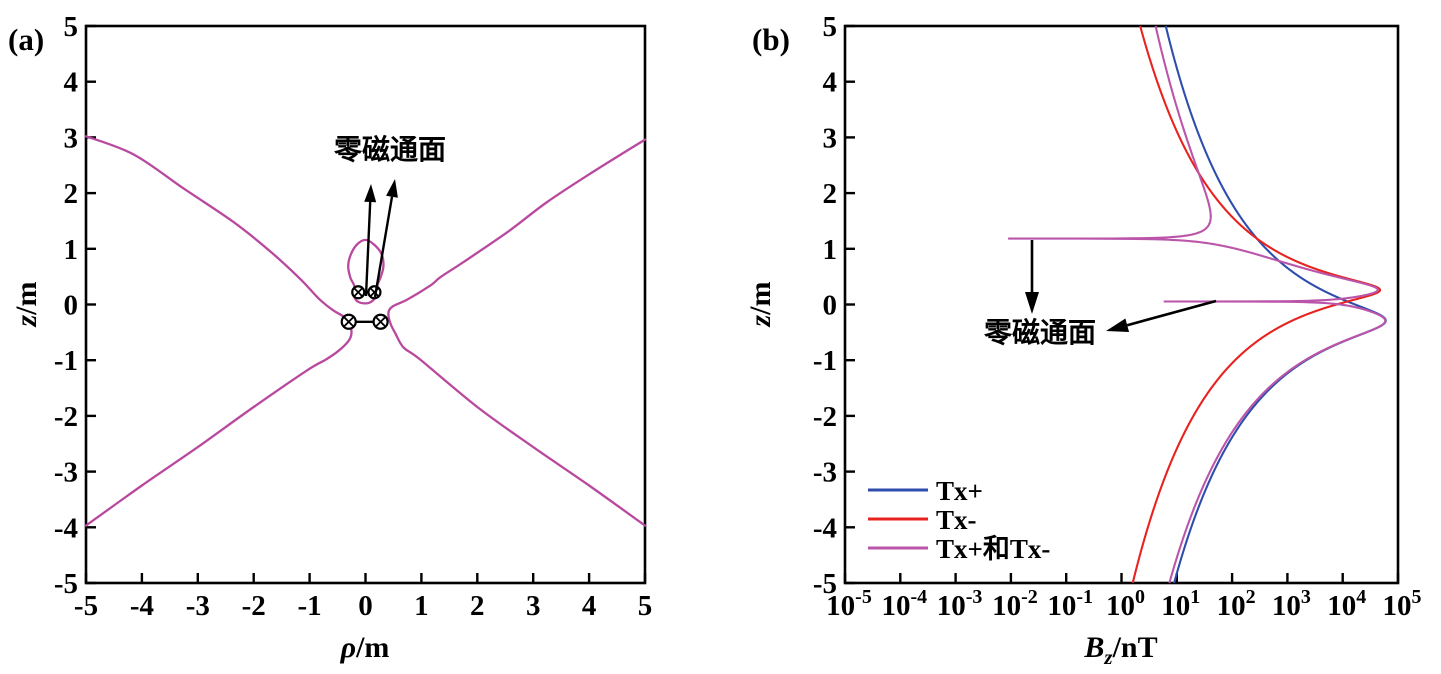 This screenshot has width=1441, height=674. What do you see at coordinates (71, 138) in the screenshot?
I see `a-y-tick-label: 3` at bounding box center [71, 138].